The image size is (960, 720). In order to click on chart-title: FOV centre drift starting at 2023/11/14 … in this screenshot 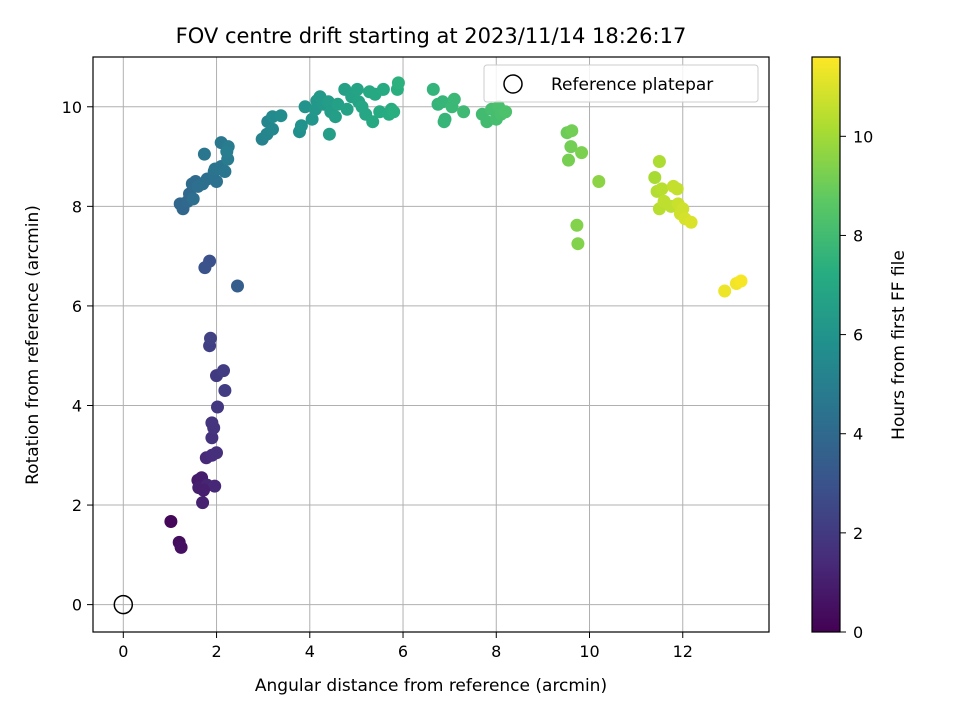, I will do `click(431, 36)`.